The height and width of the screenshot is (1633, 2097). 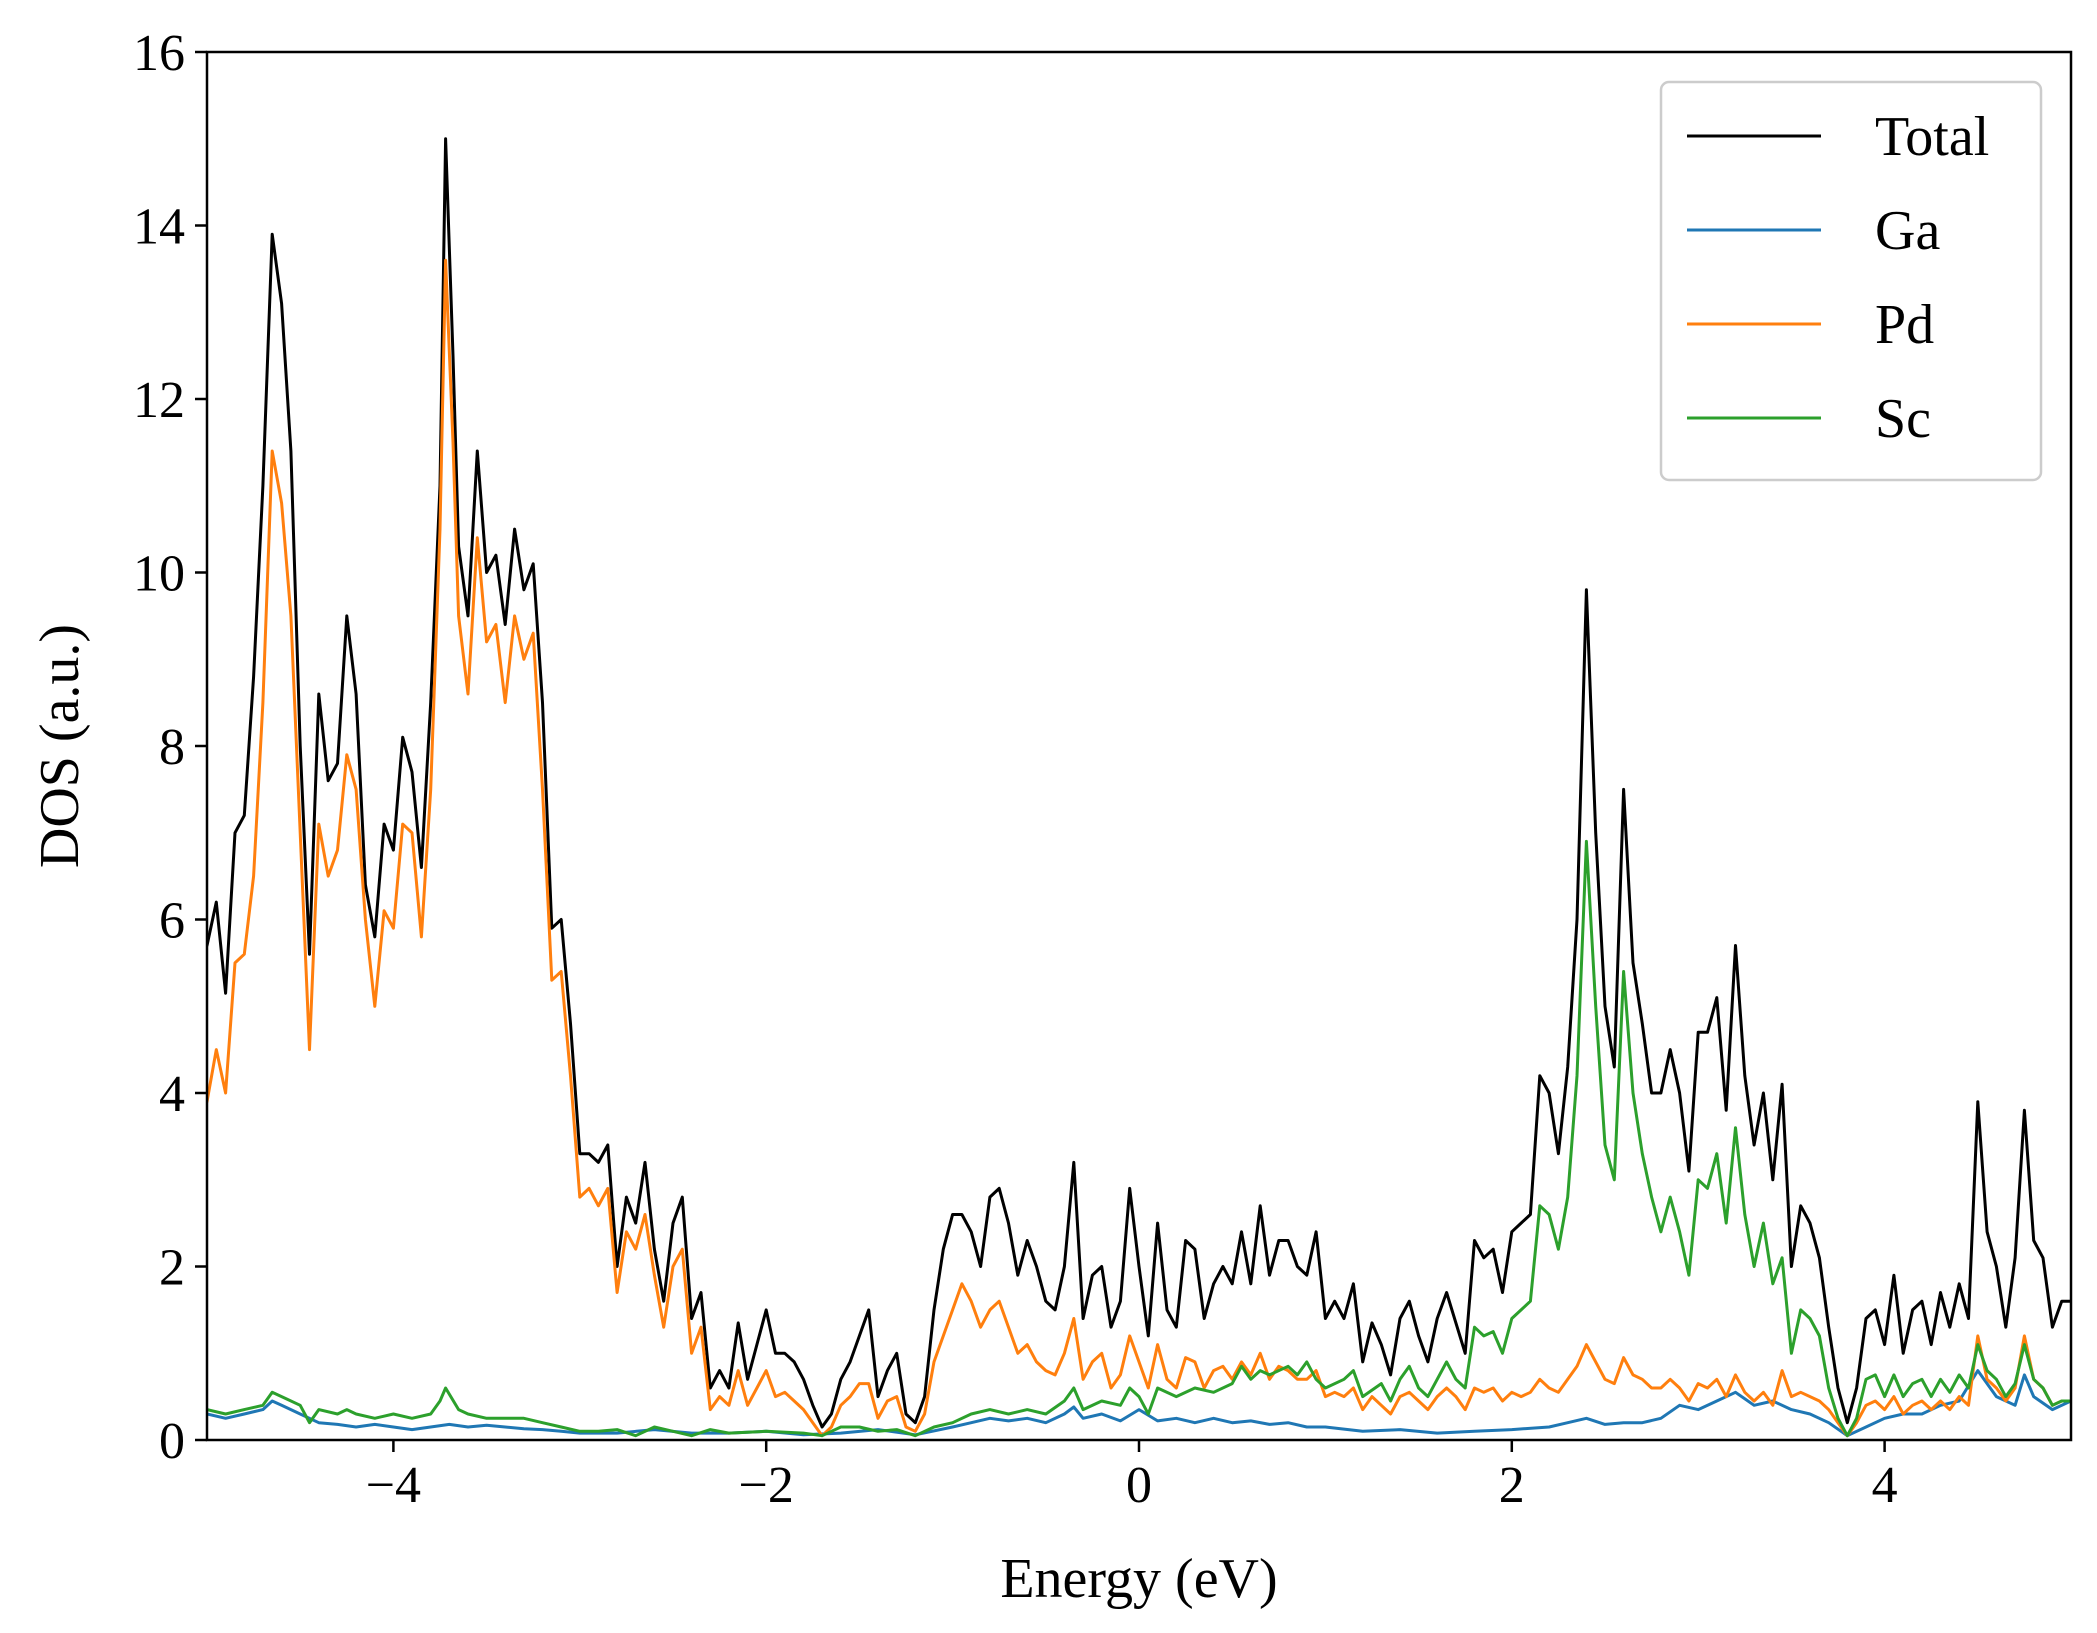 What do you see at coordinates (1838, 278) in the screenshot?
I see `legend-items: Total Ga Pd Sc` at bounding box center [1838, 278].